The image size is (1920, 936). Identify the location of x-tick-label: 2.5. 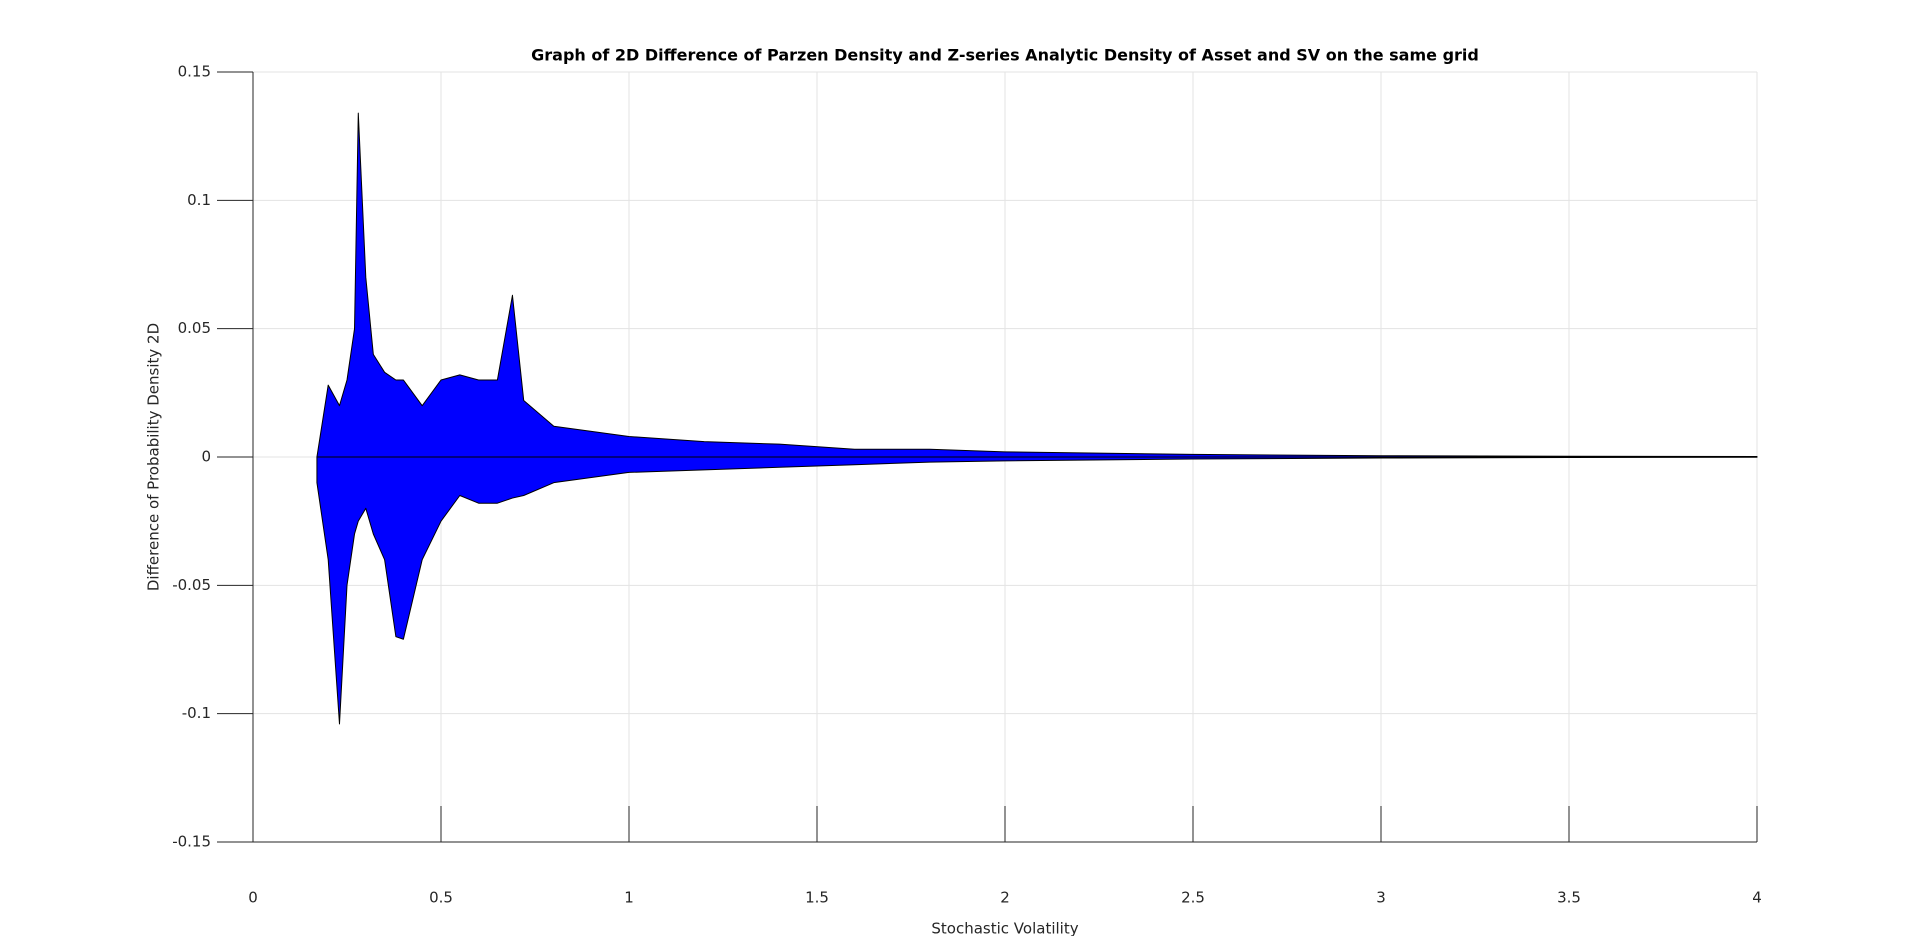
(1193, 898).